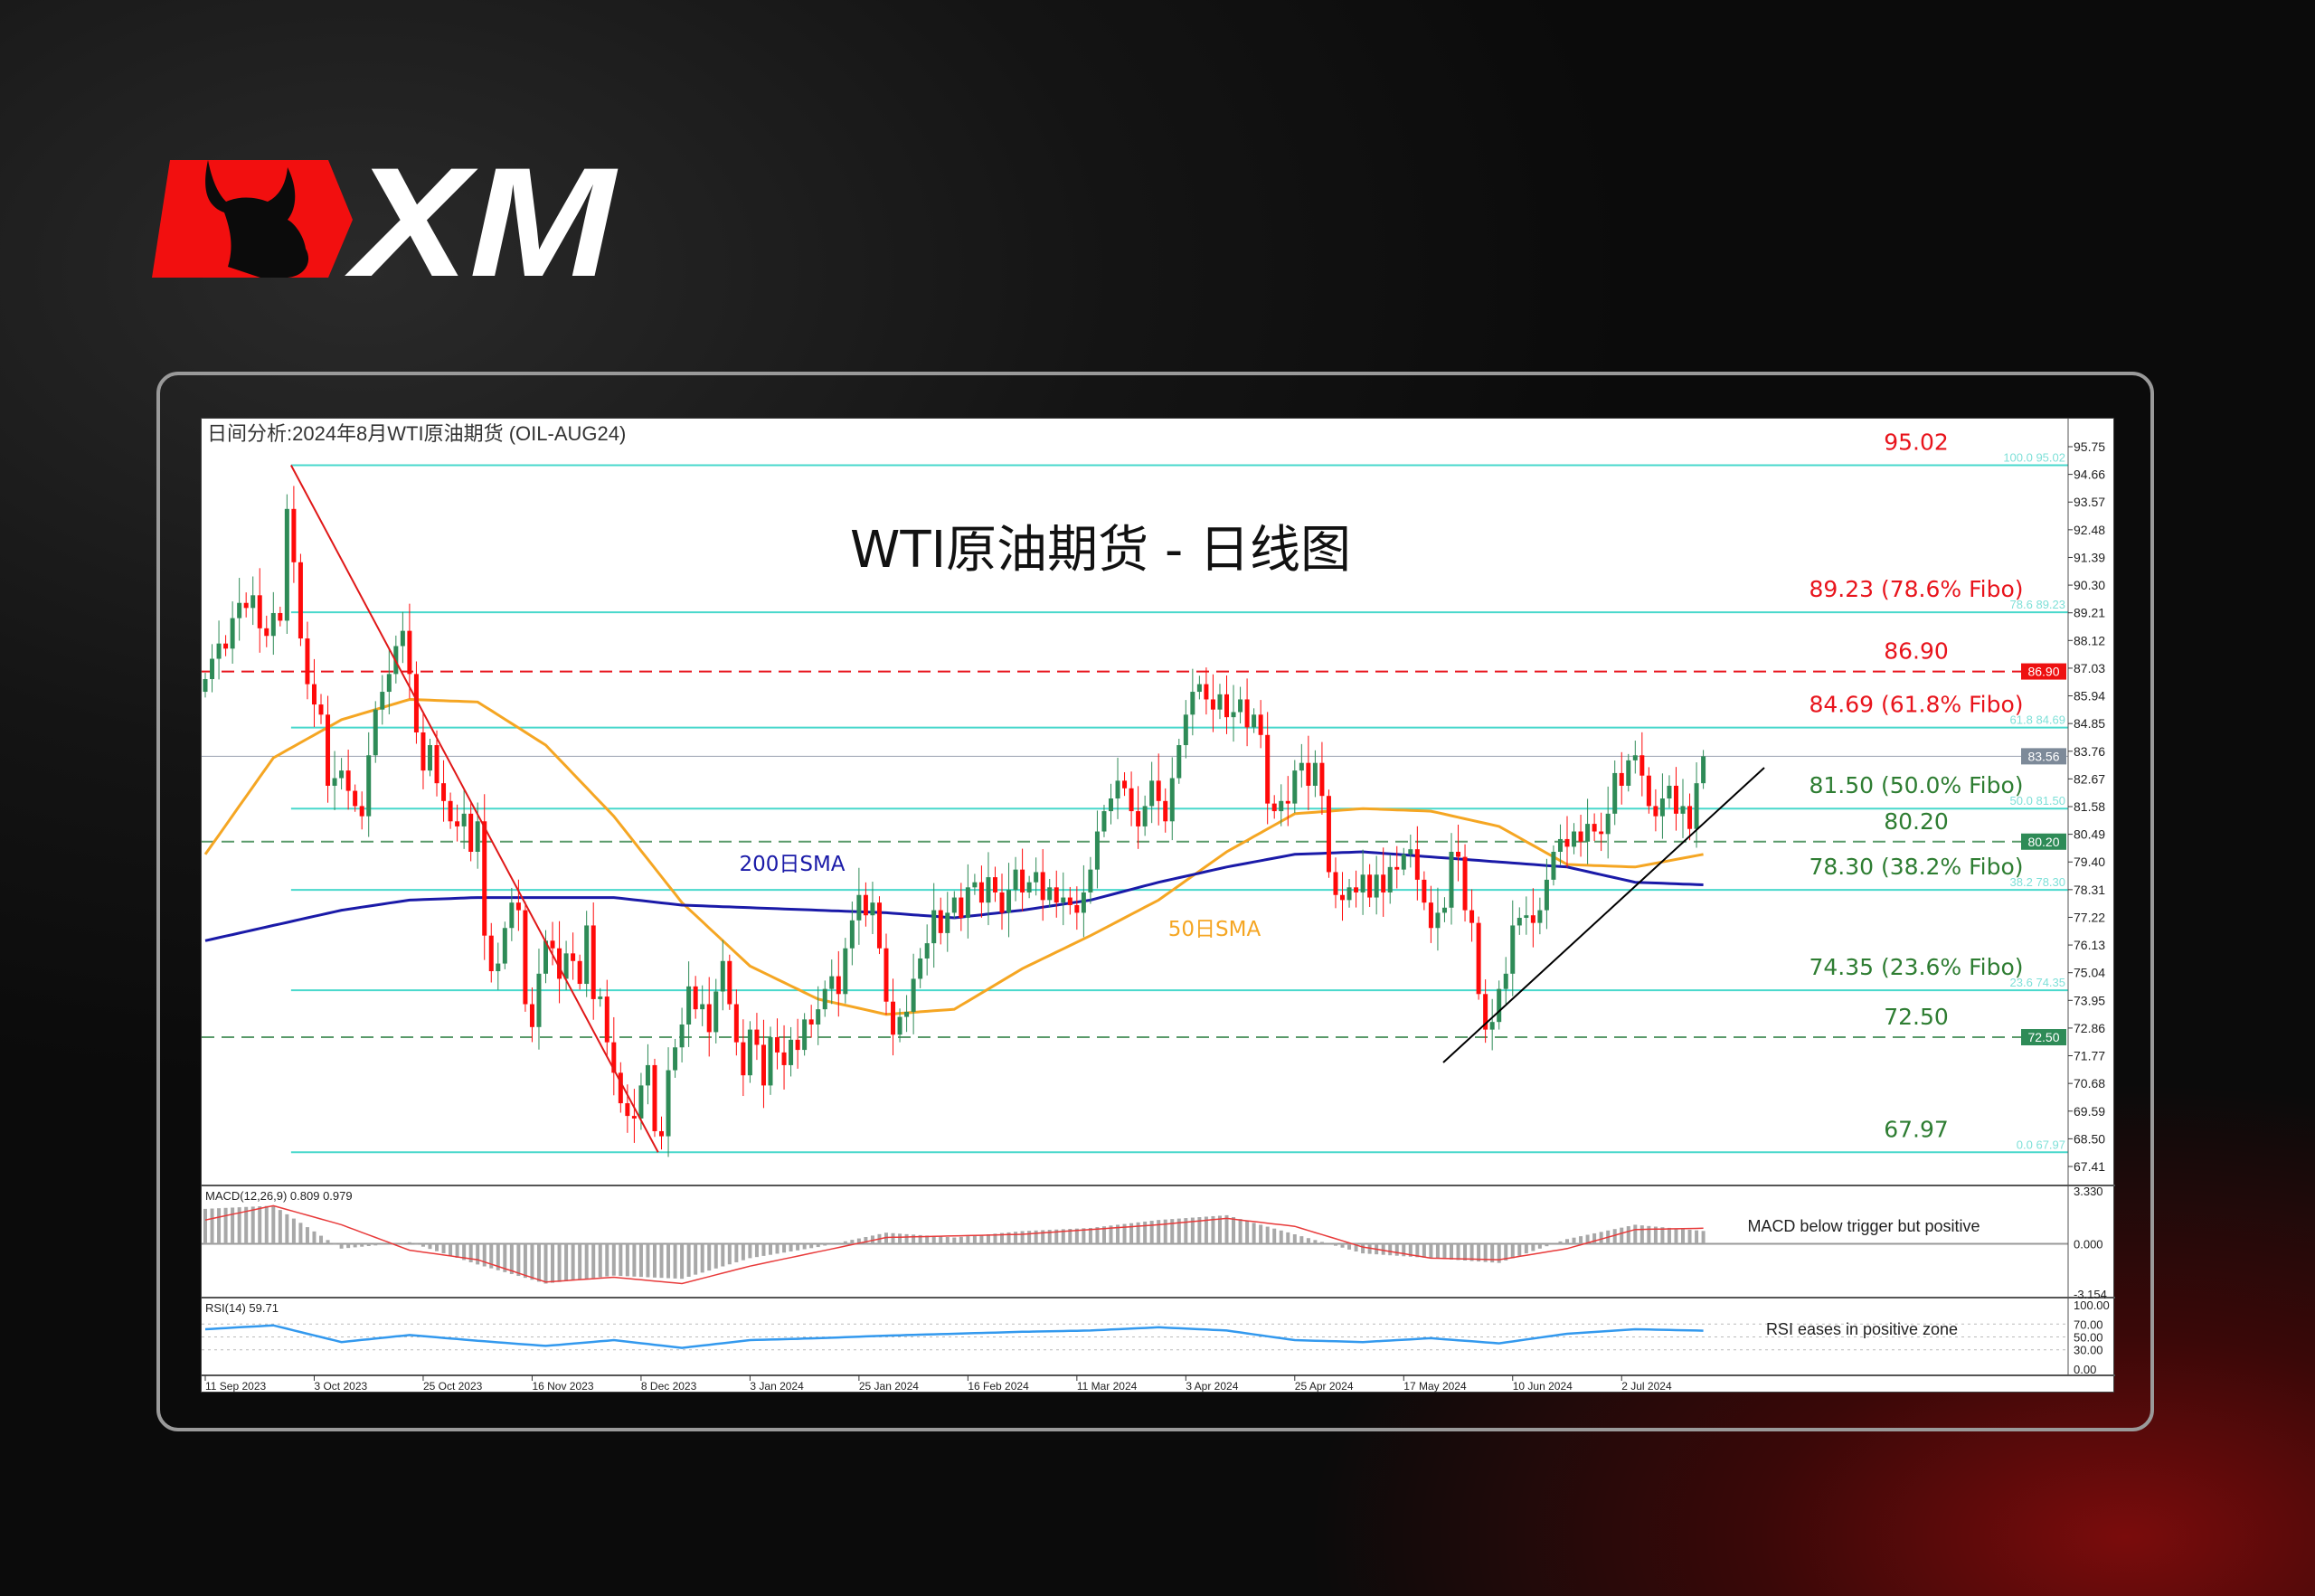 The width and height of the screenshot is (2315, 1596). What do you see at coordinates (1916, 652) in the screenshot?
I see `level-label: 86.90` at bounding box center [1916, 652].